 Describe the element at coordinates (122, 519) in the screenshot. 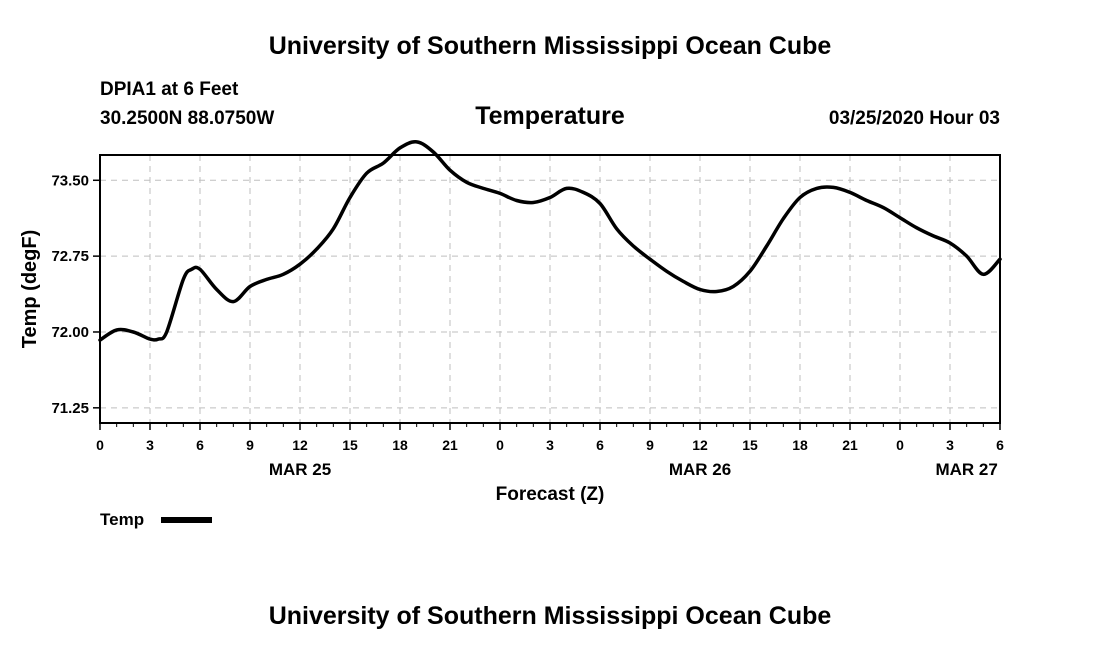

I see `legend-label: Temp` at that location.